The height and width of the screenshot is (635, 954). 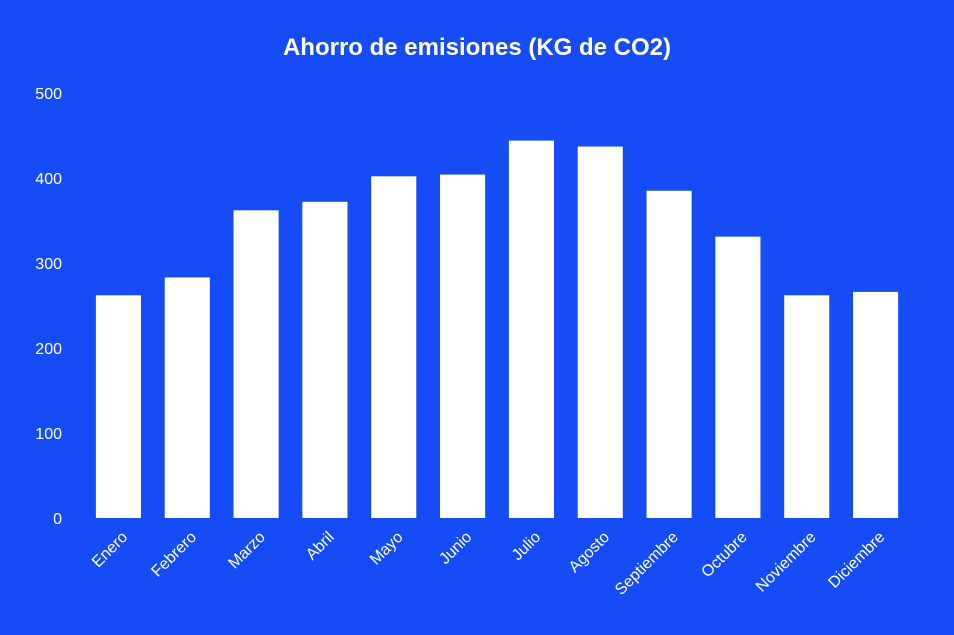 I want to click on bar-febrero, so click(x=187, y=397).